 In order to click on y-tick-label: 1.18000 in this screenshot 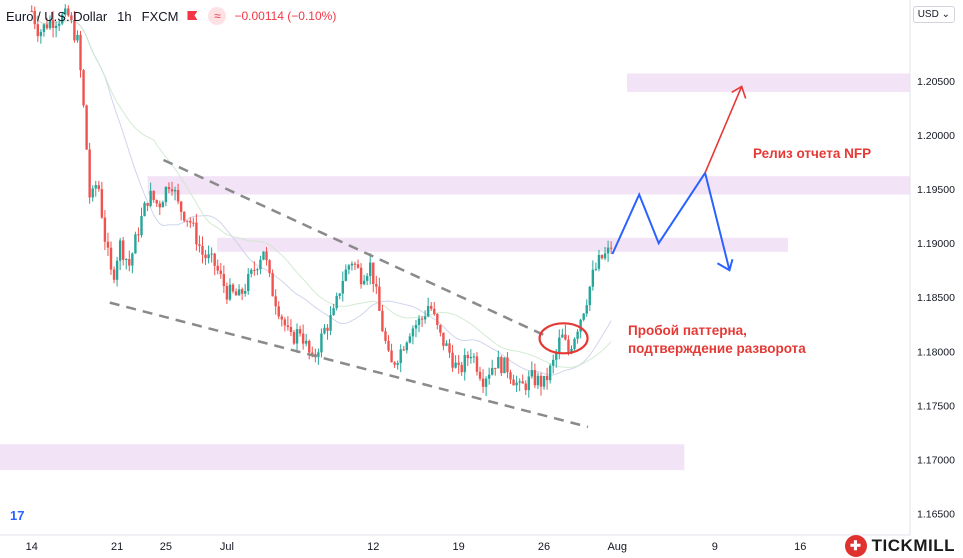, I will do `click(936, 352)`.